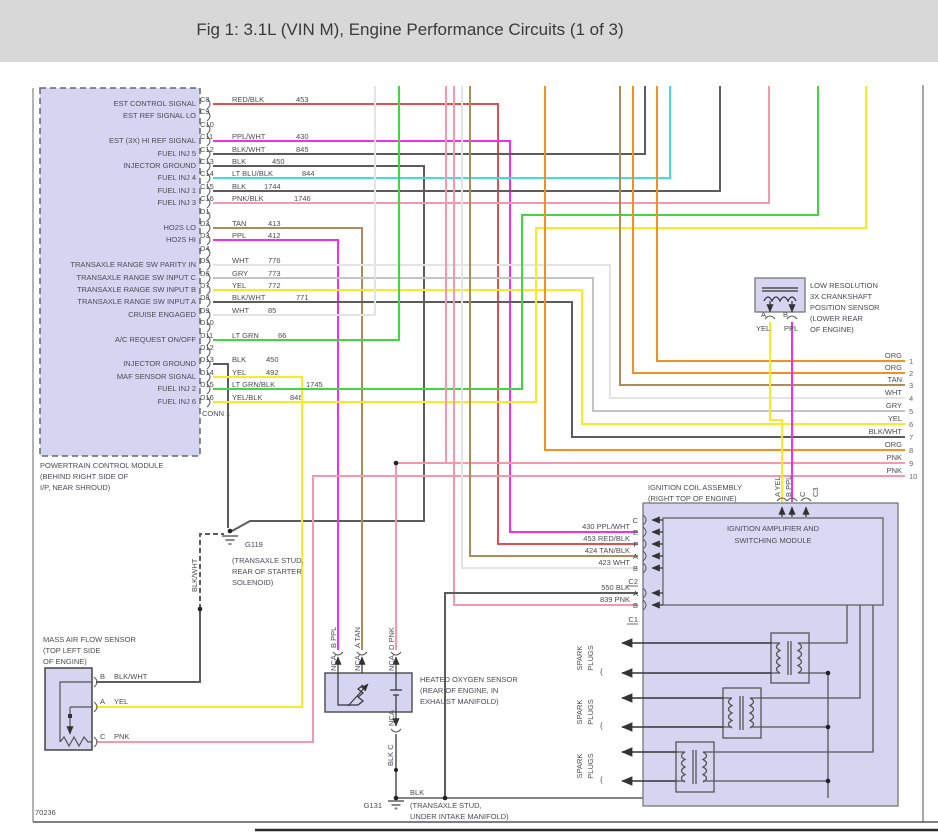  I want to click on ign-pin: B, so click(635, 605).